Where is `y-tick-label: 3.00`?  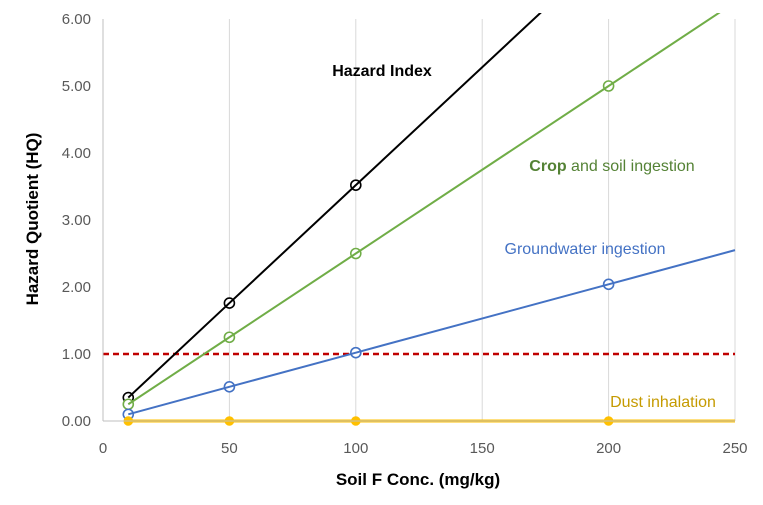
y-tick-label: 3.00 is located at coordinates (76, 220).